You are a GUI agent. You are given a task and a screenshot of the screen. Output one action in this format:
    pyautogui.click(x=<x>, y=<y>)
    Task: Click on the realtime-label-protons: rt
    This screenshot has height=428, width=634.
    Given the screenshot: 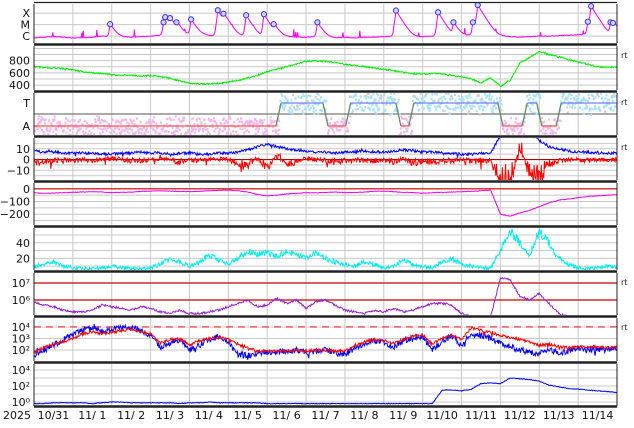 What is the action you would take?
    pyautogui.click(x=624, y=327)
    